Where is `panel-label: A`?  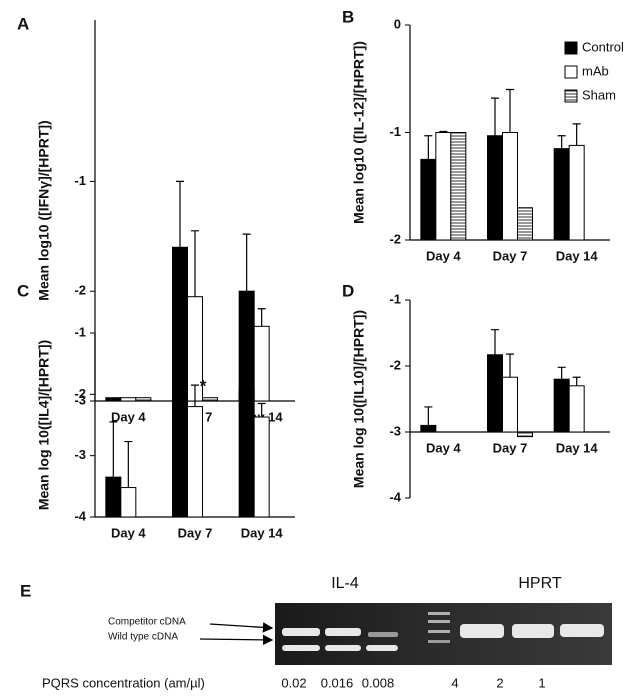 panel-label: A is located at coordinates (23, 23).